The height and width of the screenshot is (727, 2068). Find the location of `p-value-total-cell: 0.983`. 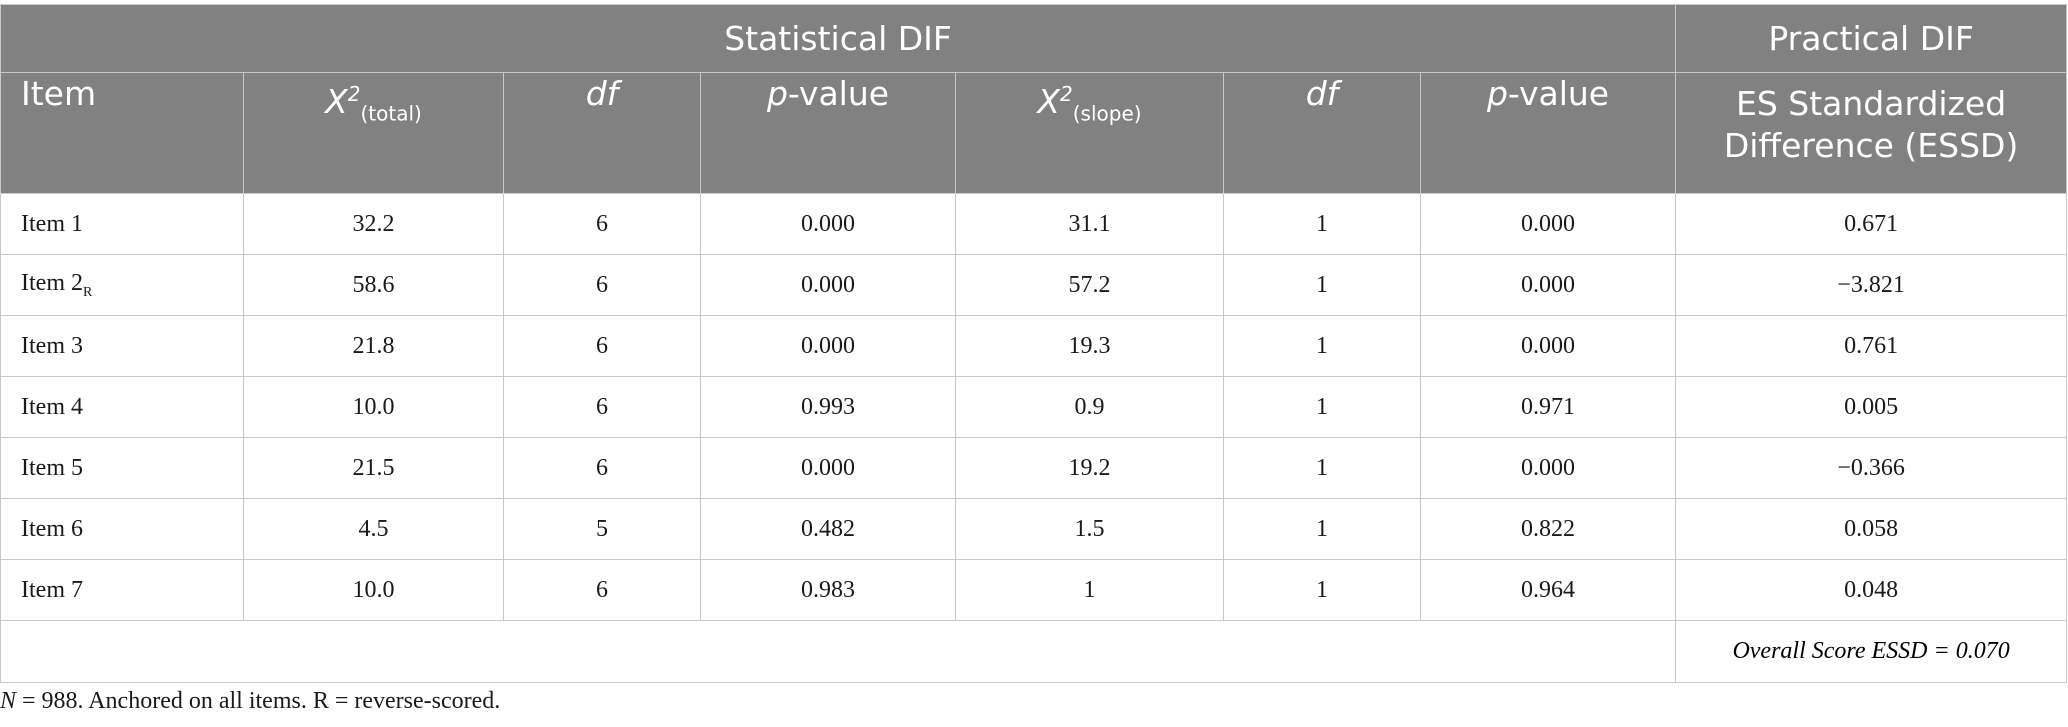

p-value-total-cell: 0.983 is located at coordinates (828, 590).